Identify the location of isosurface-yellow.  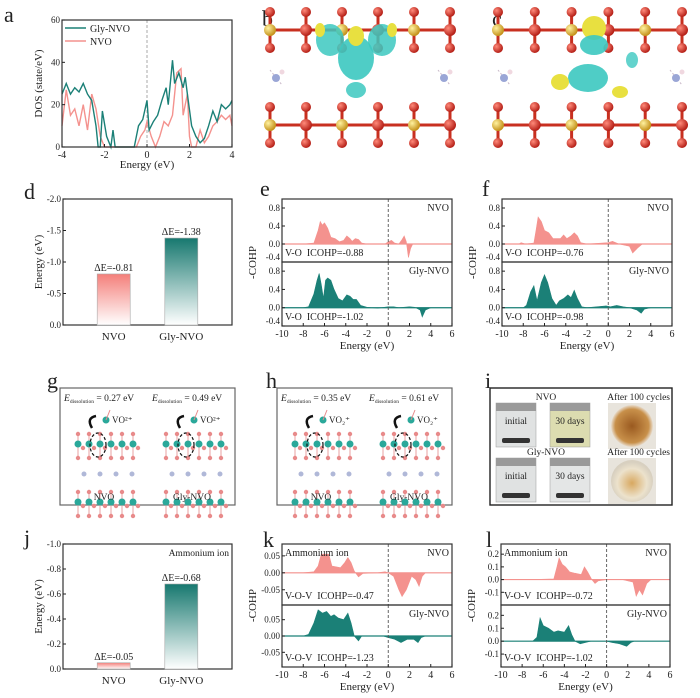
(320, 30).